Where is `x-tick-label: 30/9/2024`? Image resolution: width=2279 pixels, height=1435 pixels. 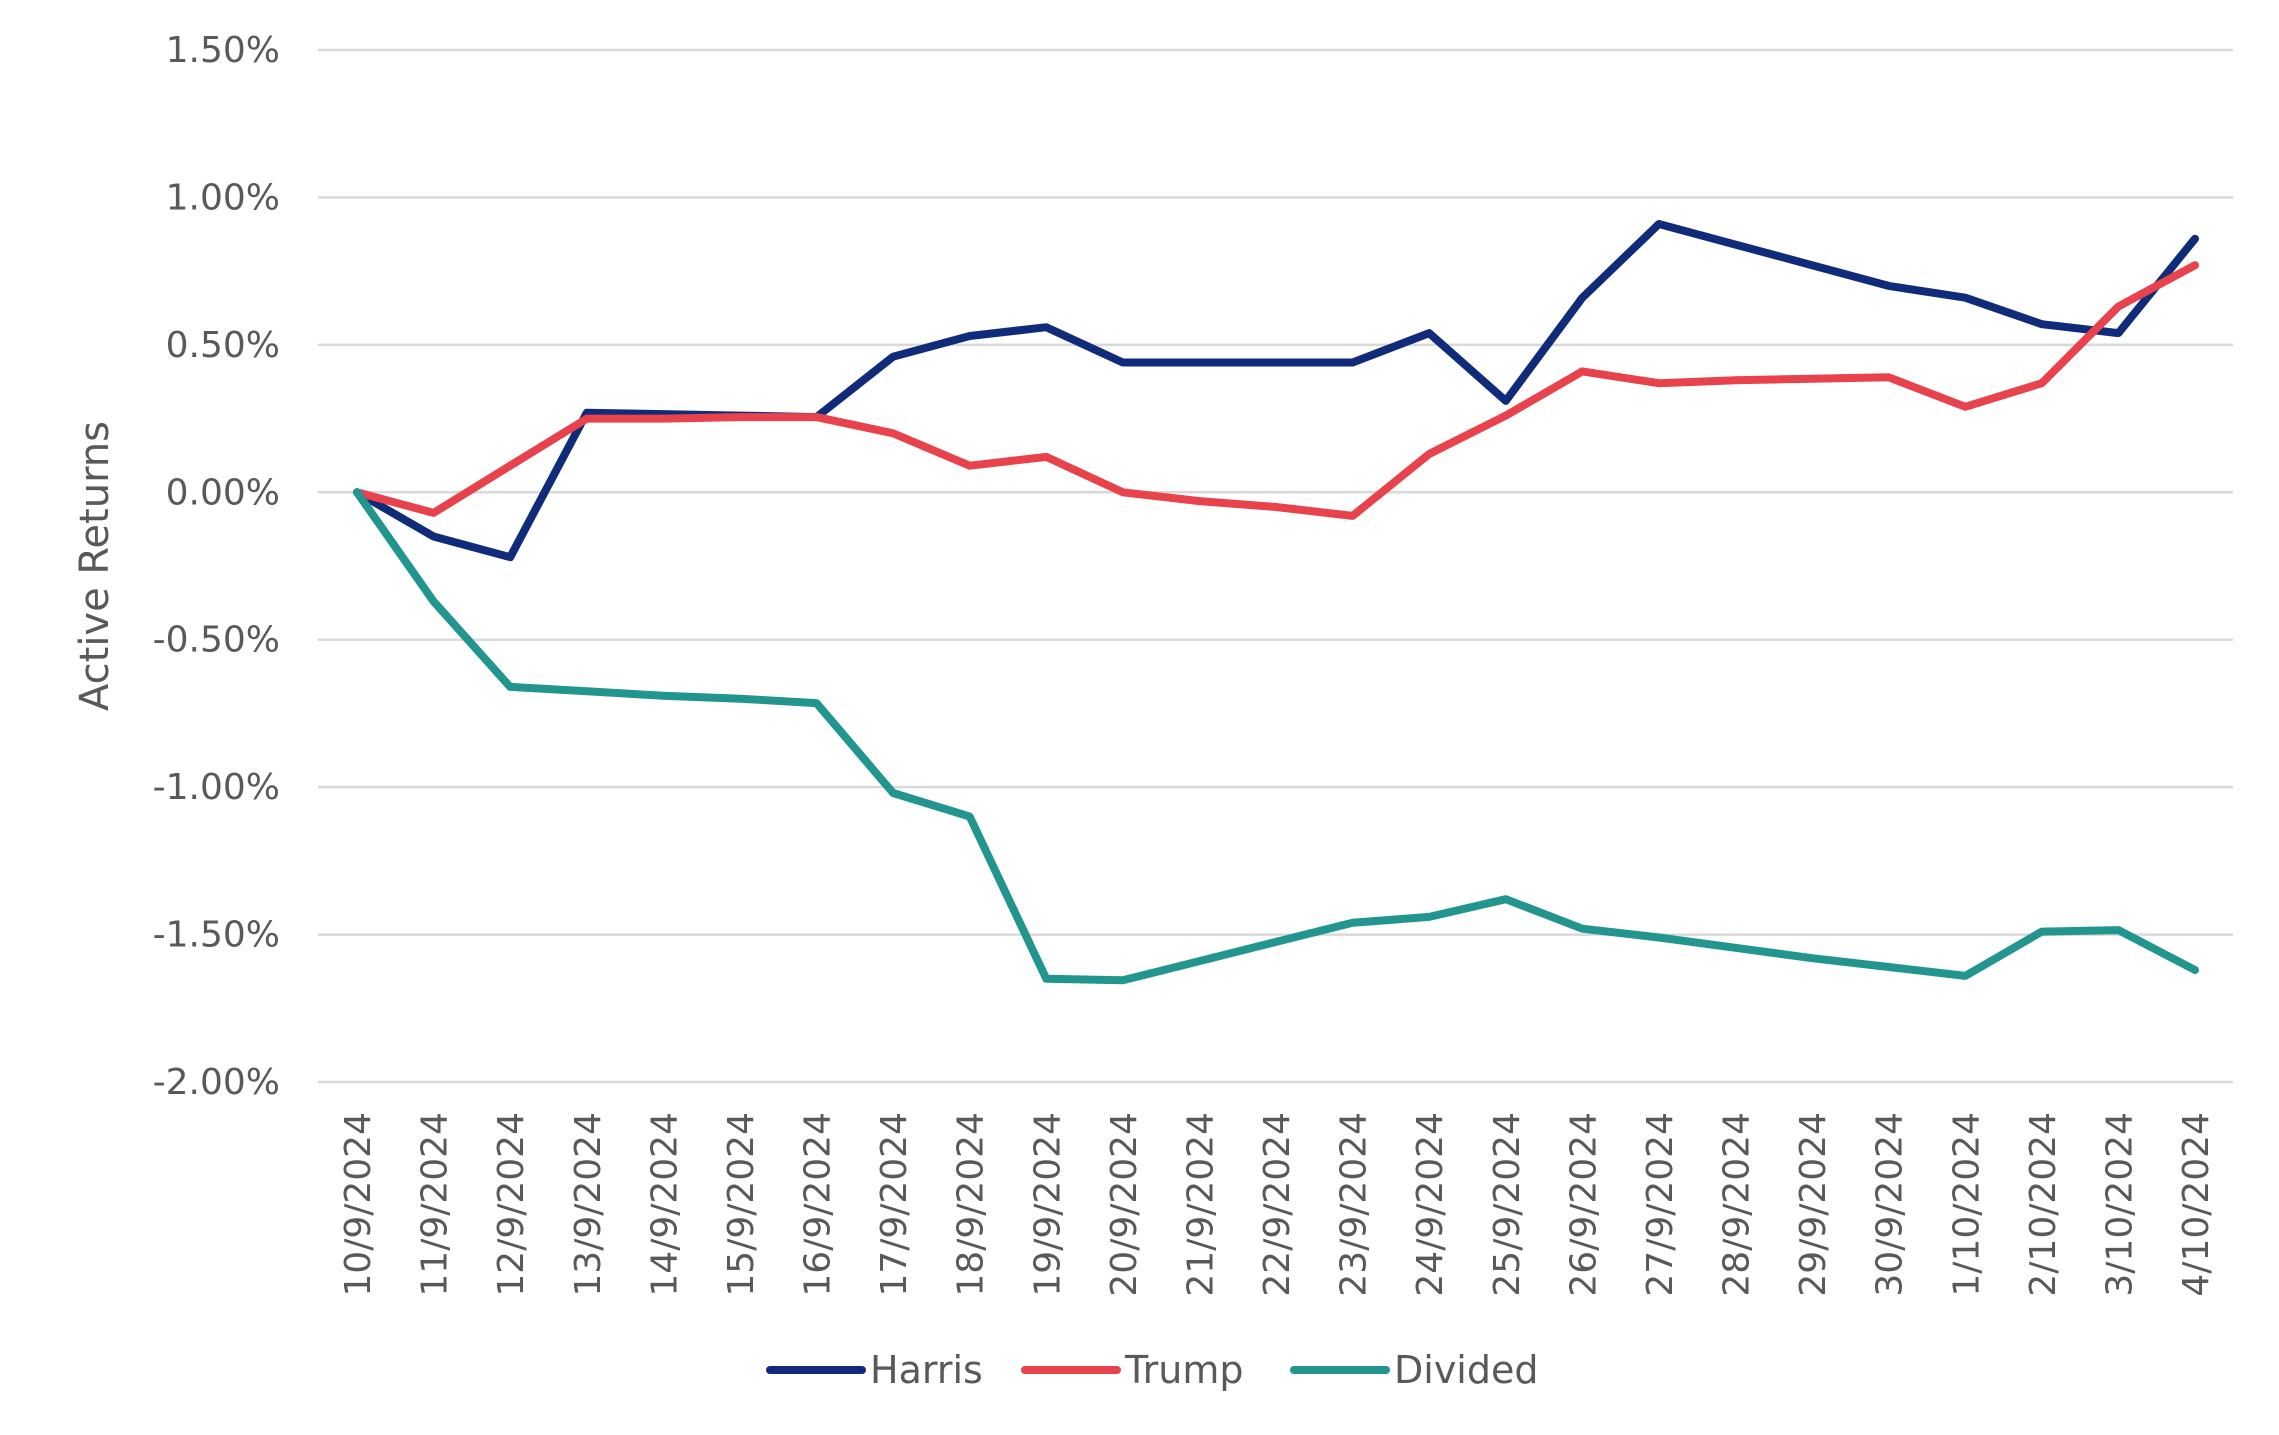 x-tick-label: 30/9/2024 is located at coordinates (1890, 1204).